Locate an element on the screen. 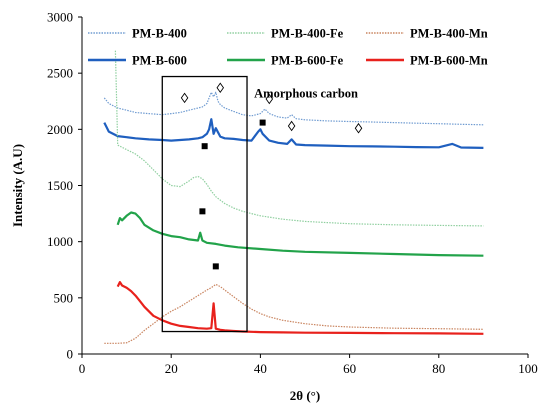 This screenshot has width=550, height=414. y-tick-label: 2000 is located at coordinates (60, 129).